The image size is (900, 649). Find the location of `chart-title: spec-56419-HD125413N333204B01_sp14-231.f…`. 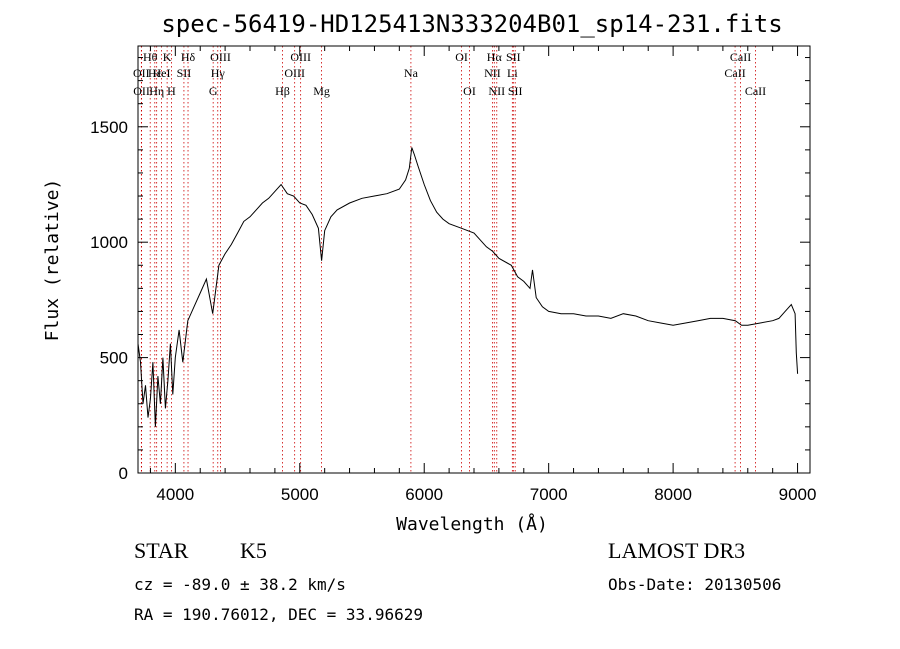

chart-title: spec-56419-HD125413N333204B01_sp14-231.f… is located at coordinates (471, 24).